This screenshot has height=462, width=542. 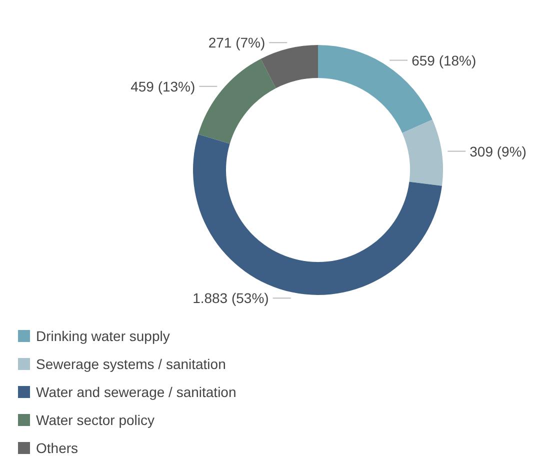 What do you see at coordinates (444, 60) in the screenshot?
I see `data-label: 659 (18%)` at bounding box center [444, 60].